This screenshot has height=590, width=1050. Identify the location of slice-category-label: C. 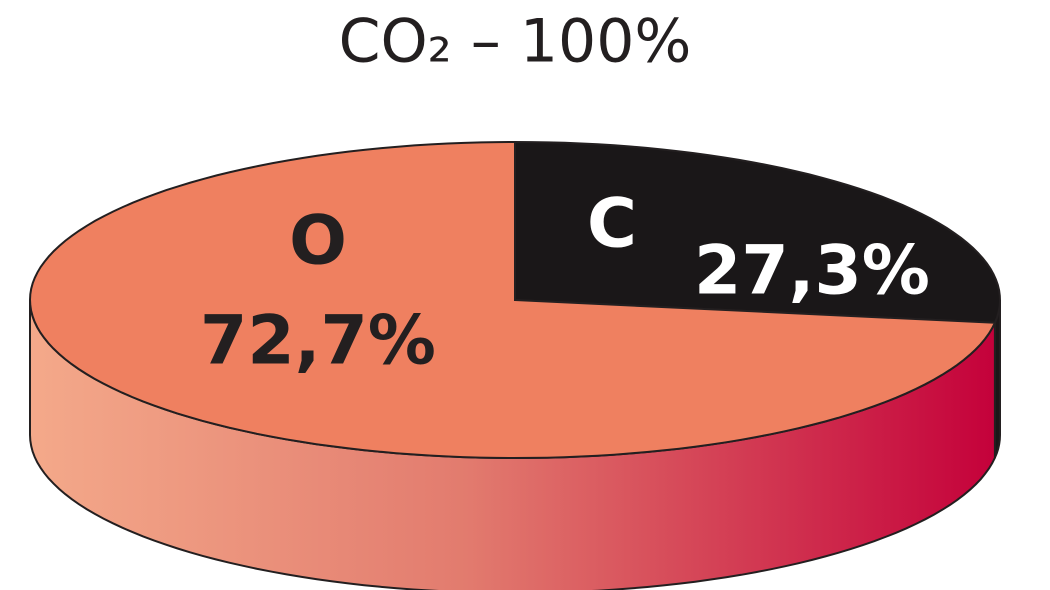
(612, 224).